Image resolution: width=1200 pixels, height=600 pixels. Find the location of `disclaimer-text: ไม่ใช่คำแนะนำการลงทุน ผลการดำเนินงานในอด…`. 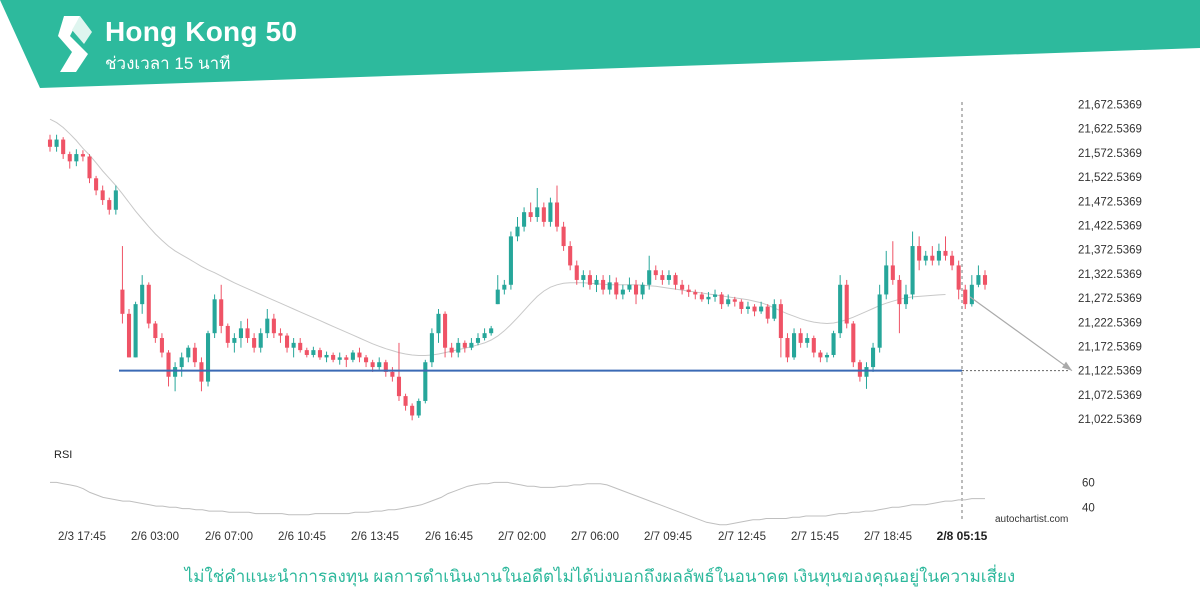

disclaimer-text: ไม่ใช่คำแนะนำการลงทุน ผลการดำเนินงานในอด… is located at coordinates (600, 576).